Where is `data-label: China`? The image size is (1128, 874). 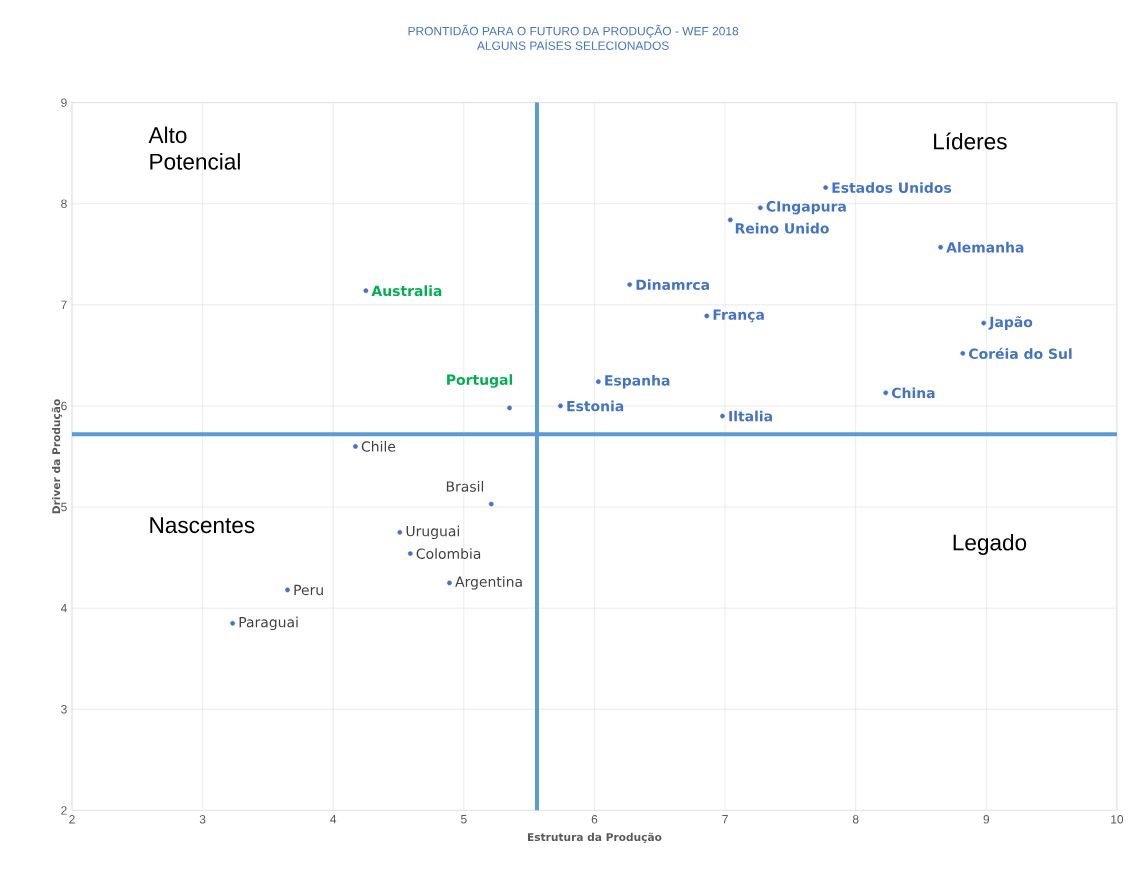 data-label: China is located at coordinates (913, 393).